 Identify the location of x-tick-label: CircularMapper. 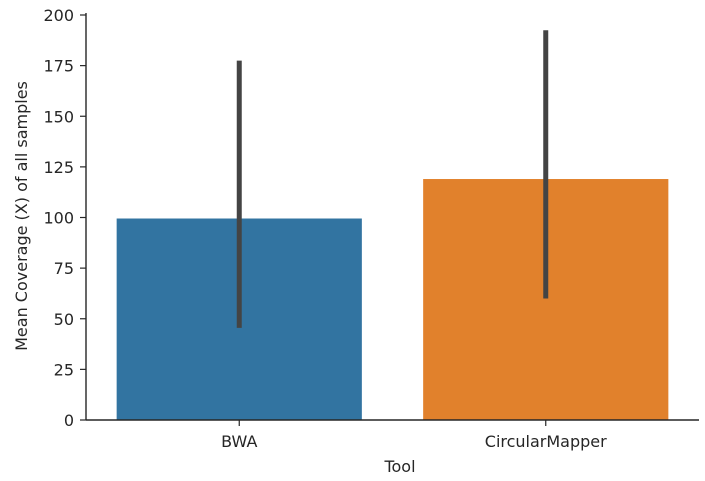
(546, 441).